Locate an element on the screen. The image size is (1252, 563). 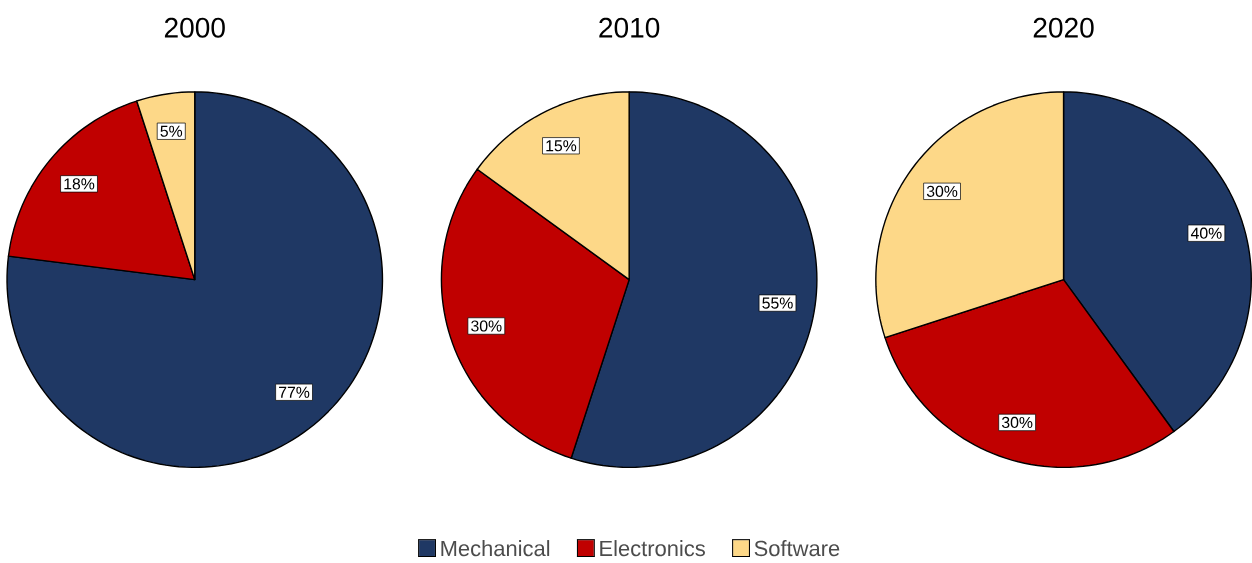
chart-title: 2000 is located at coordinates (194, 27).